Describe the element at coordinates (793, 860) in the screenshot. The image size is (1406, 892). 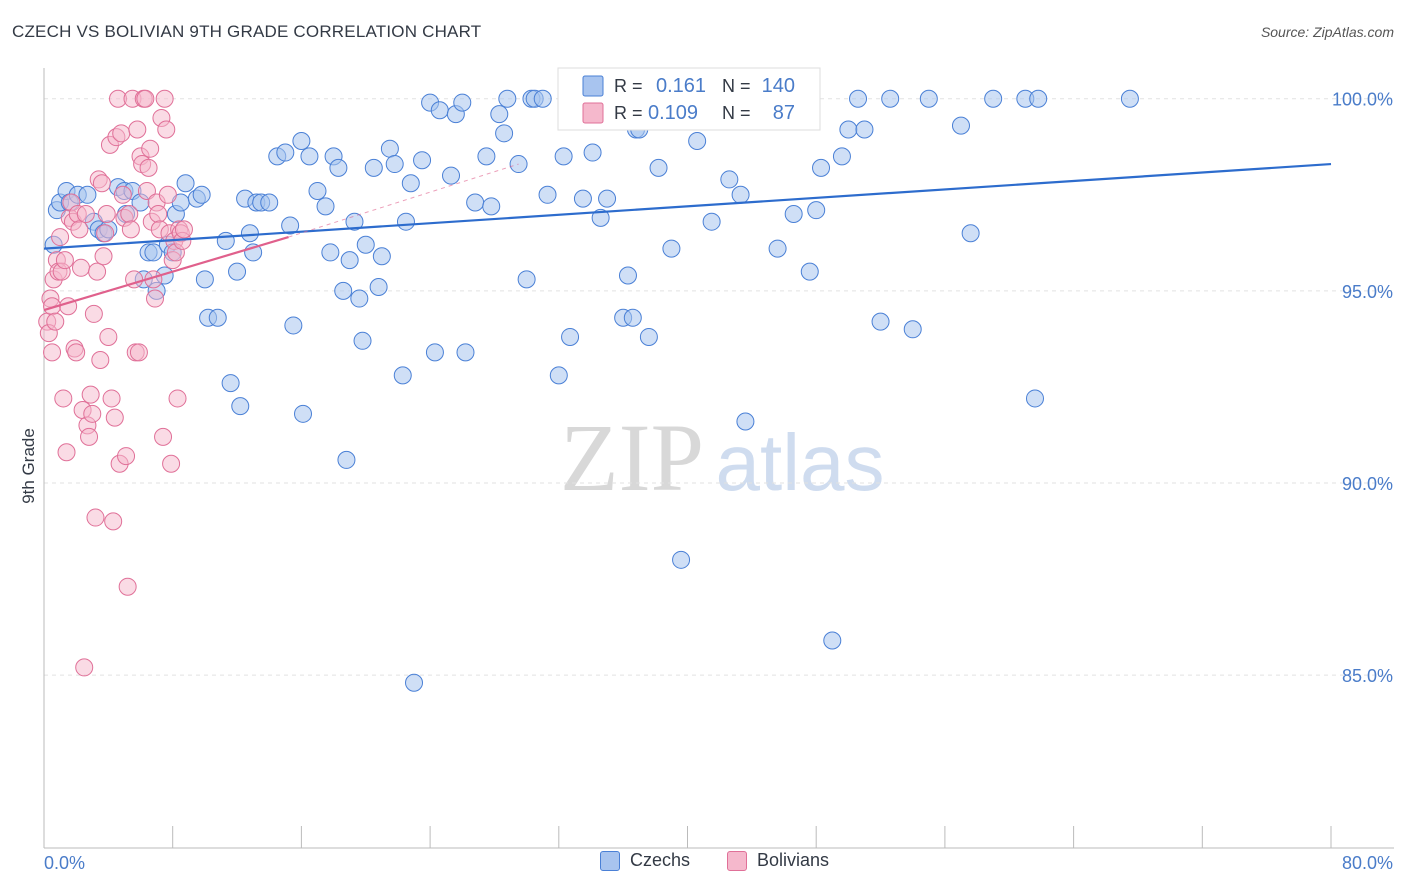
I see `bottom-legend-bolivian-label: Bolivians` at that location.